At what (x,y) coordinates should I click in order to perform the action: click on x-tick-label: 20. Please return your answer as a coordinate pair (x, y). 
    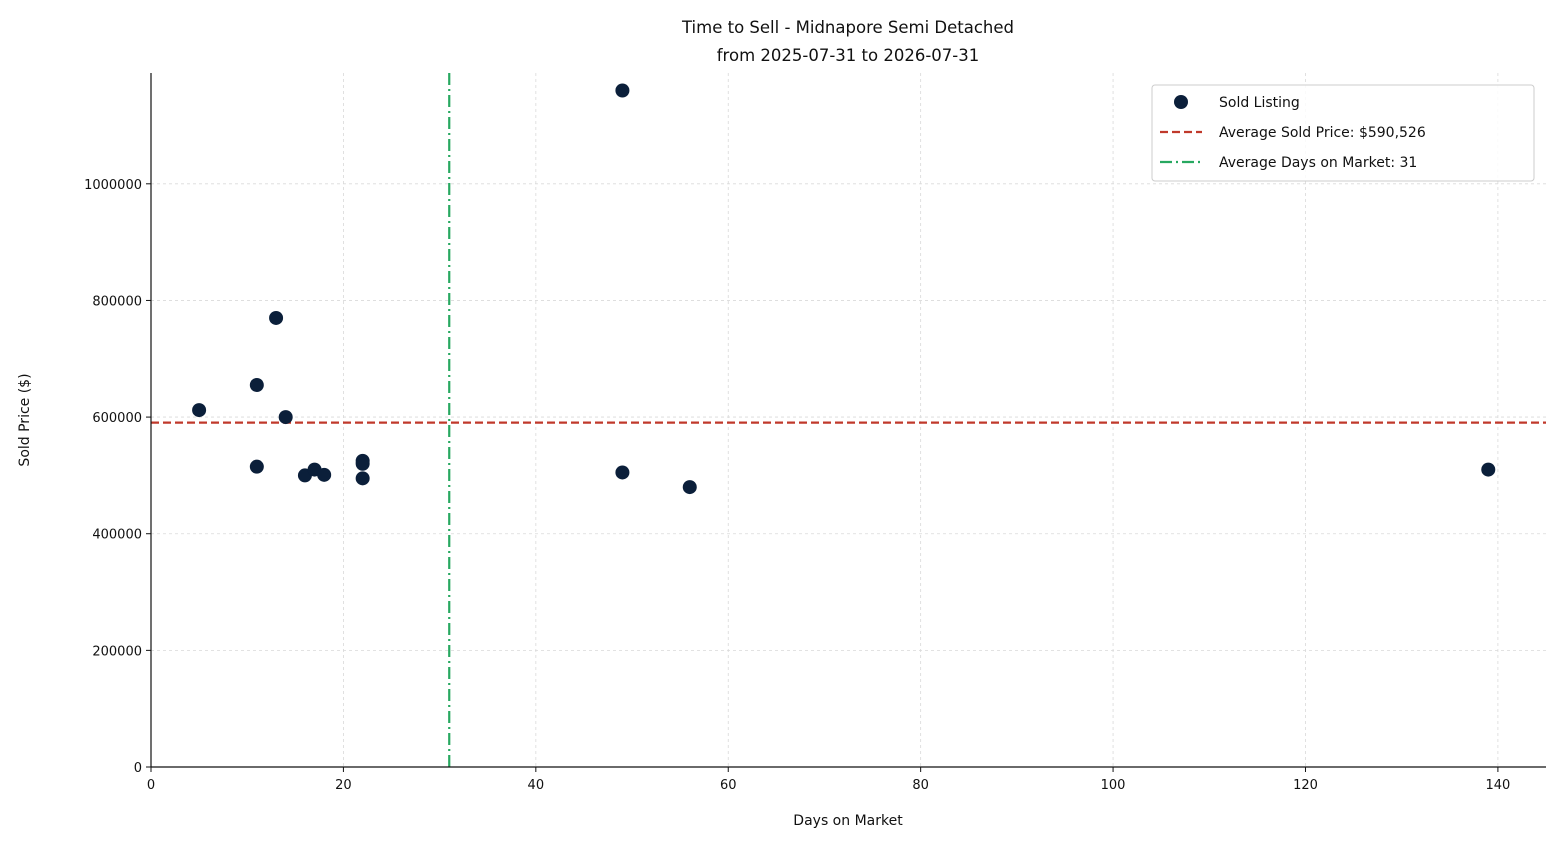
    Looking at the image, I should click on (343, 785).